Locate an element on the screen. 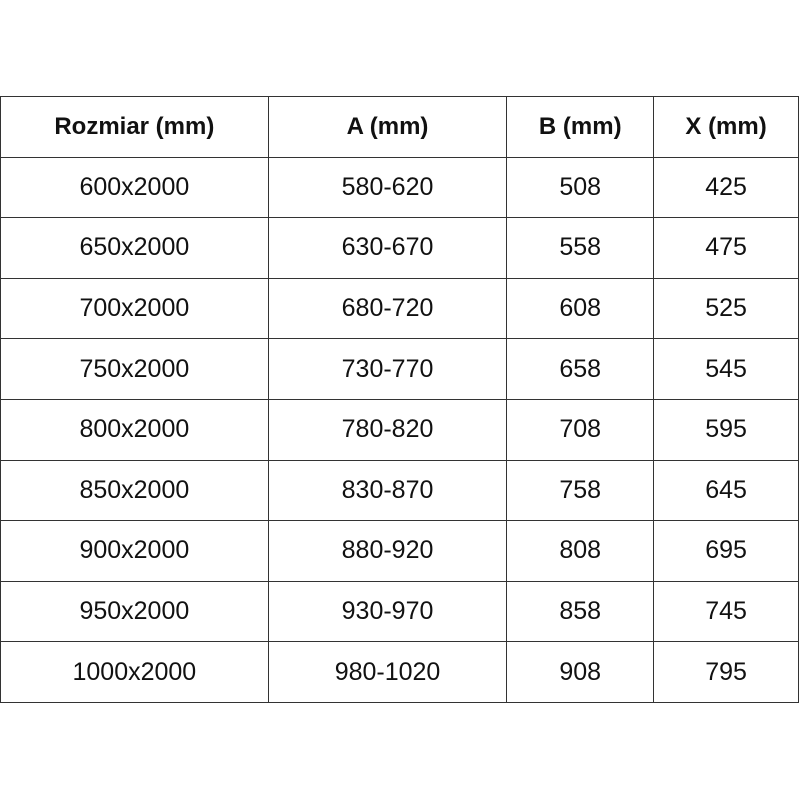 This screenshot has height=800, width=800. table-row: 650x2000 630-670 558 475 is located at coordinates (399, 248).